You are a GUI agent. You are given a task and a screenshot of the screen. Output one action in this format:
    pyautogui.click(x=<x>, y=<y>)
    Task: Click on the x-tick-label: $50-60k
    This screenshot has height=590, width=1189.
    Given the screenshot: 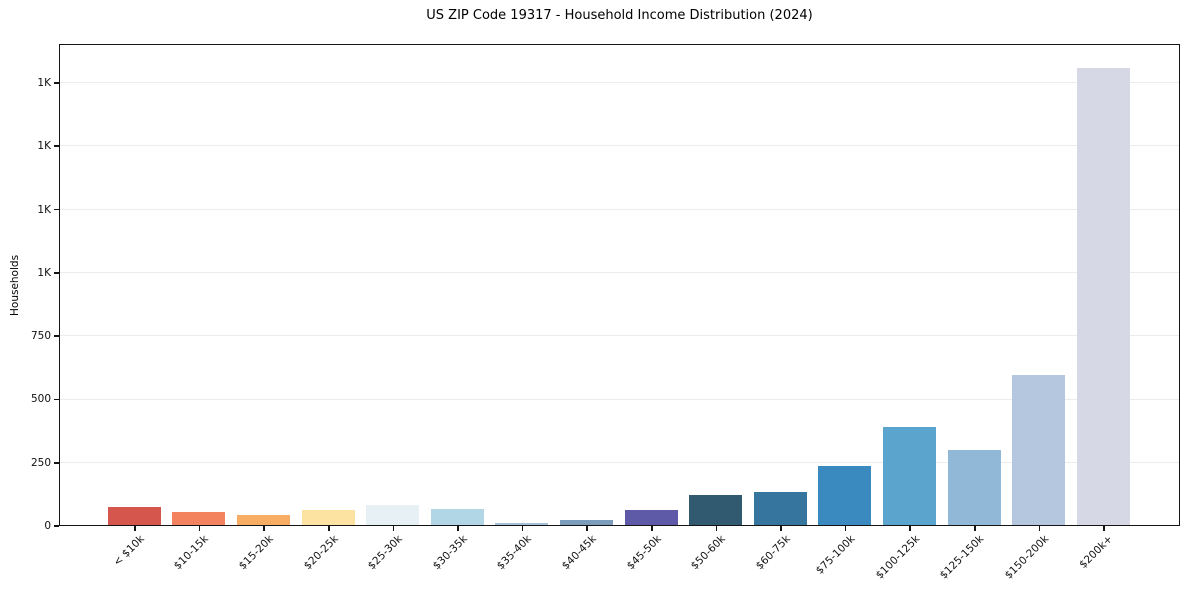 What is the action you would take?
    pyautogui.click(x=708, y=553)
    